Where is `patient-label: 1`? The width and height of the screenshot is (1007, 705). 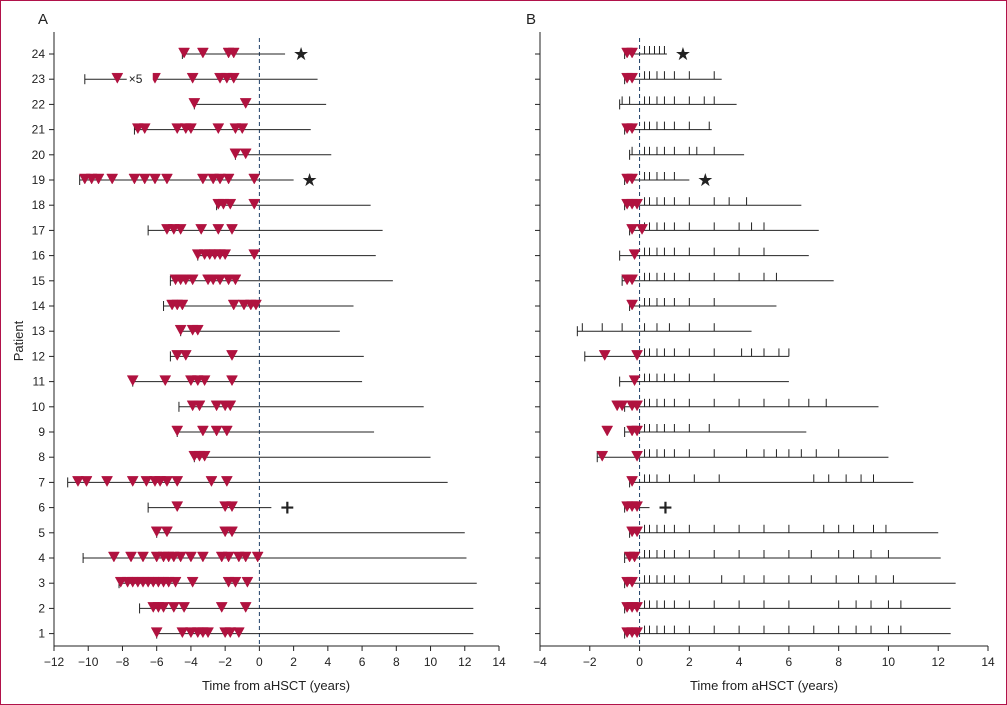 patient-label: 1 is located at coordinates (41, 634).